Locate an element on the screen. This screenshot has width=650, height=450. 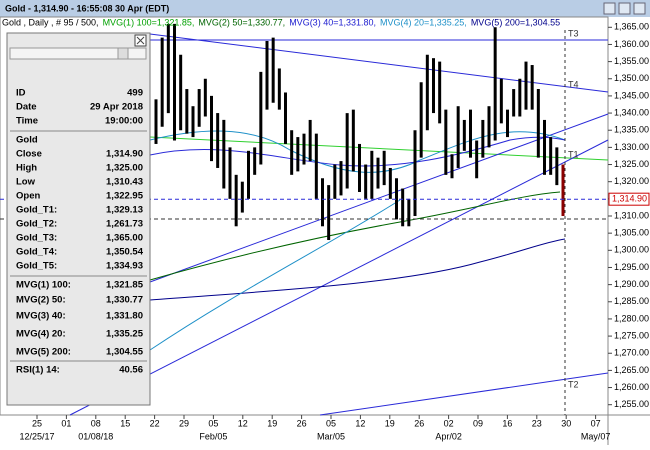
row-value: 1,314.90 is located at coordinates (124, 154).